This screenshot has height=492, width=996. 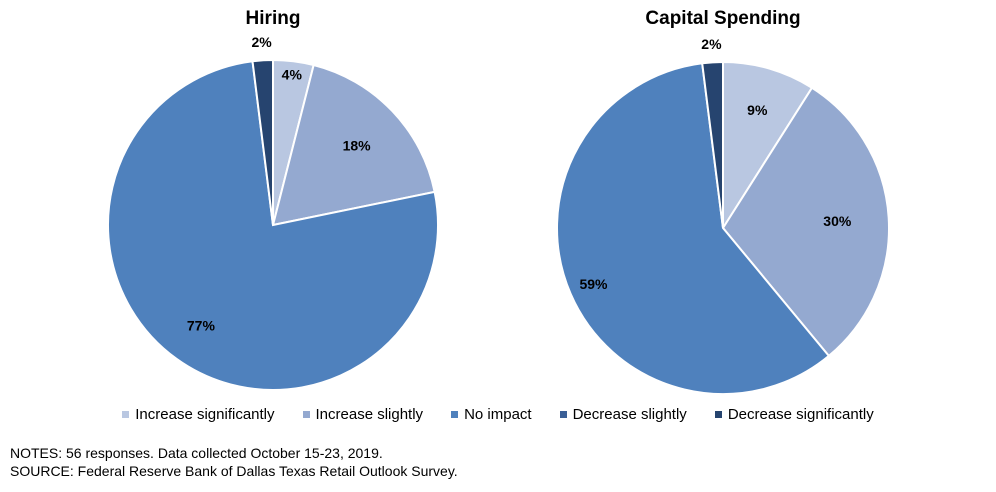 What do you see at coordinates (722, 18) in the screenshot?
I see `capital-spending-chart-title: Capital Spending` at bounding box center [722, 18].